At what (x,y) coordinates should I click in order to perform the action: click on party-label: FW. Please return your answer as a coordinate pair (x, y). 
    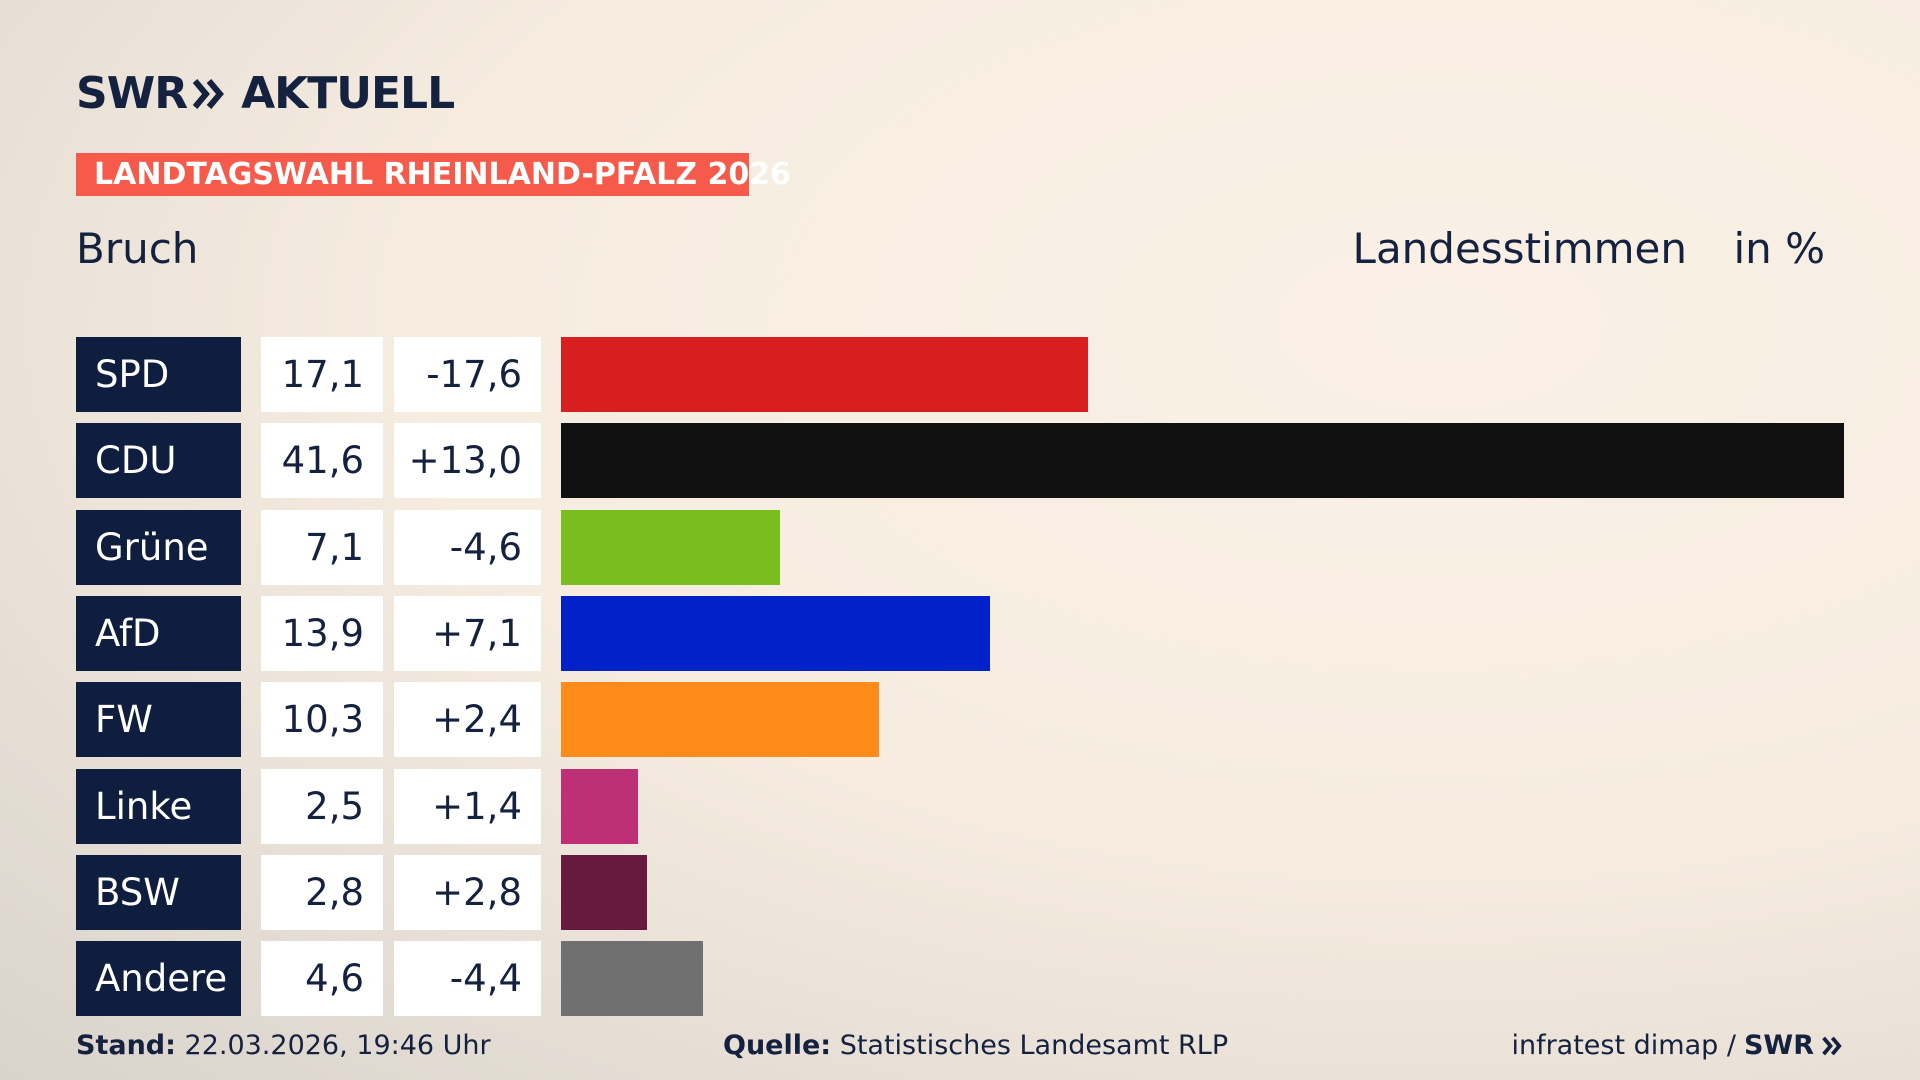
    Looking at the image, I should click on (158, 720).